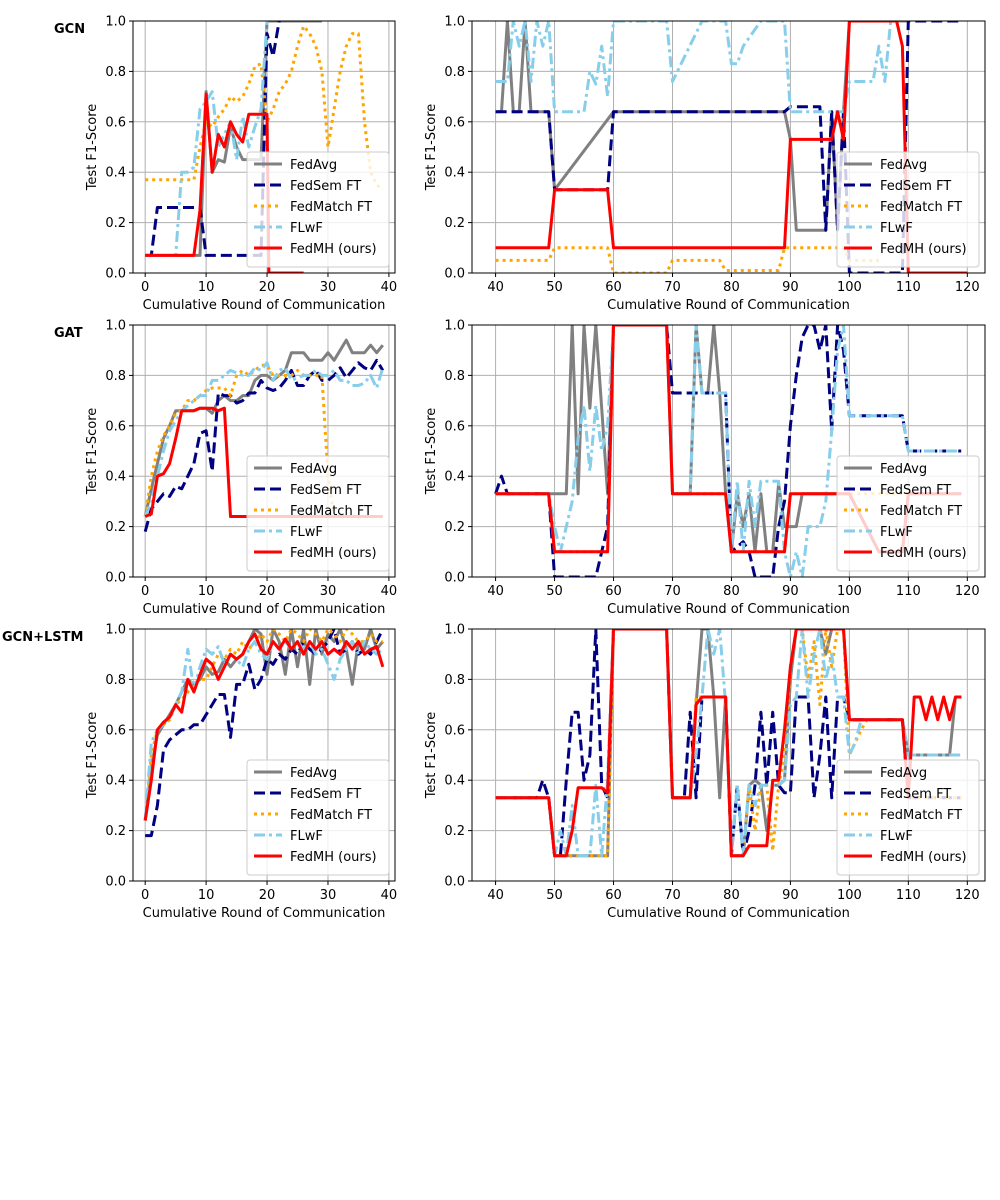  What do you see at coordinates (849, 591) in the screenshot?
I see `x-tick-label: 100` at bounding box center [849, 591].